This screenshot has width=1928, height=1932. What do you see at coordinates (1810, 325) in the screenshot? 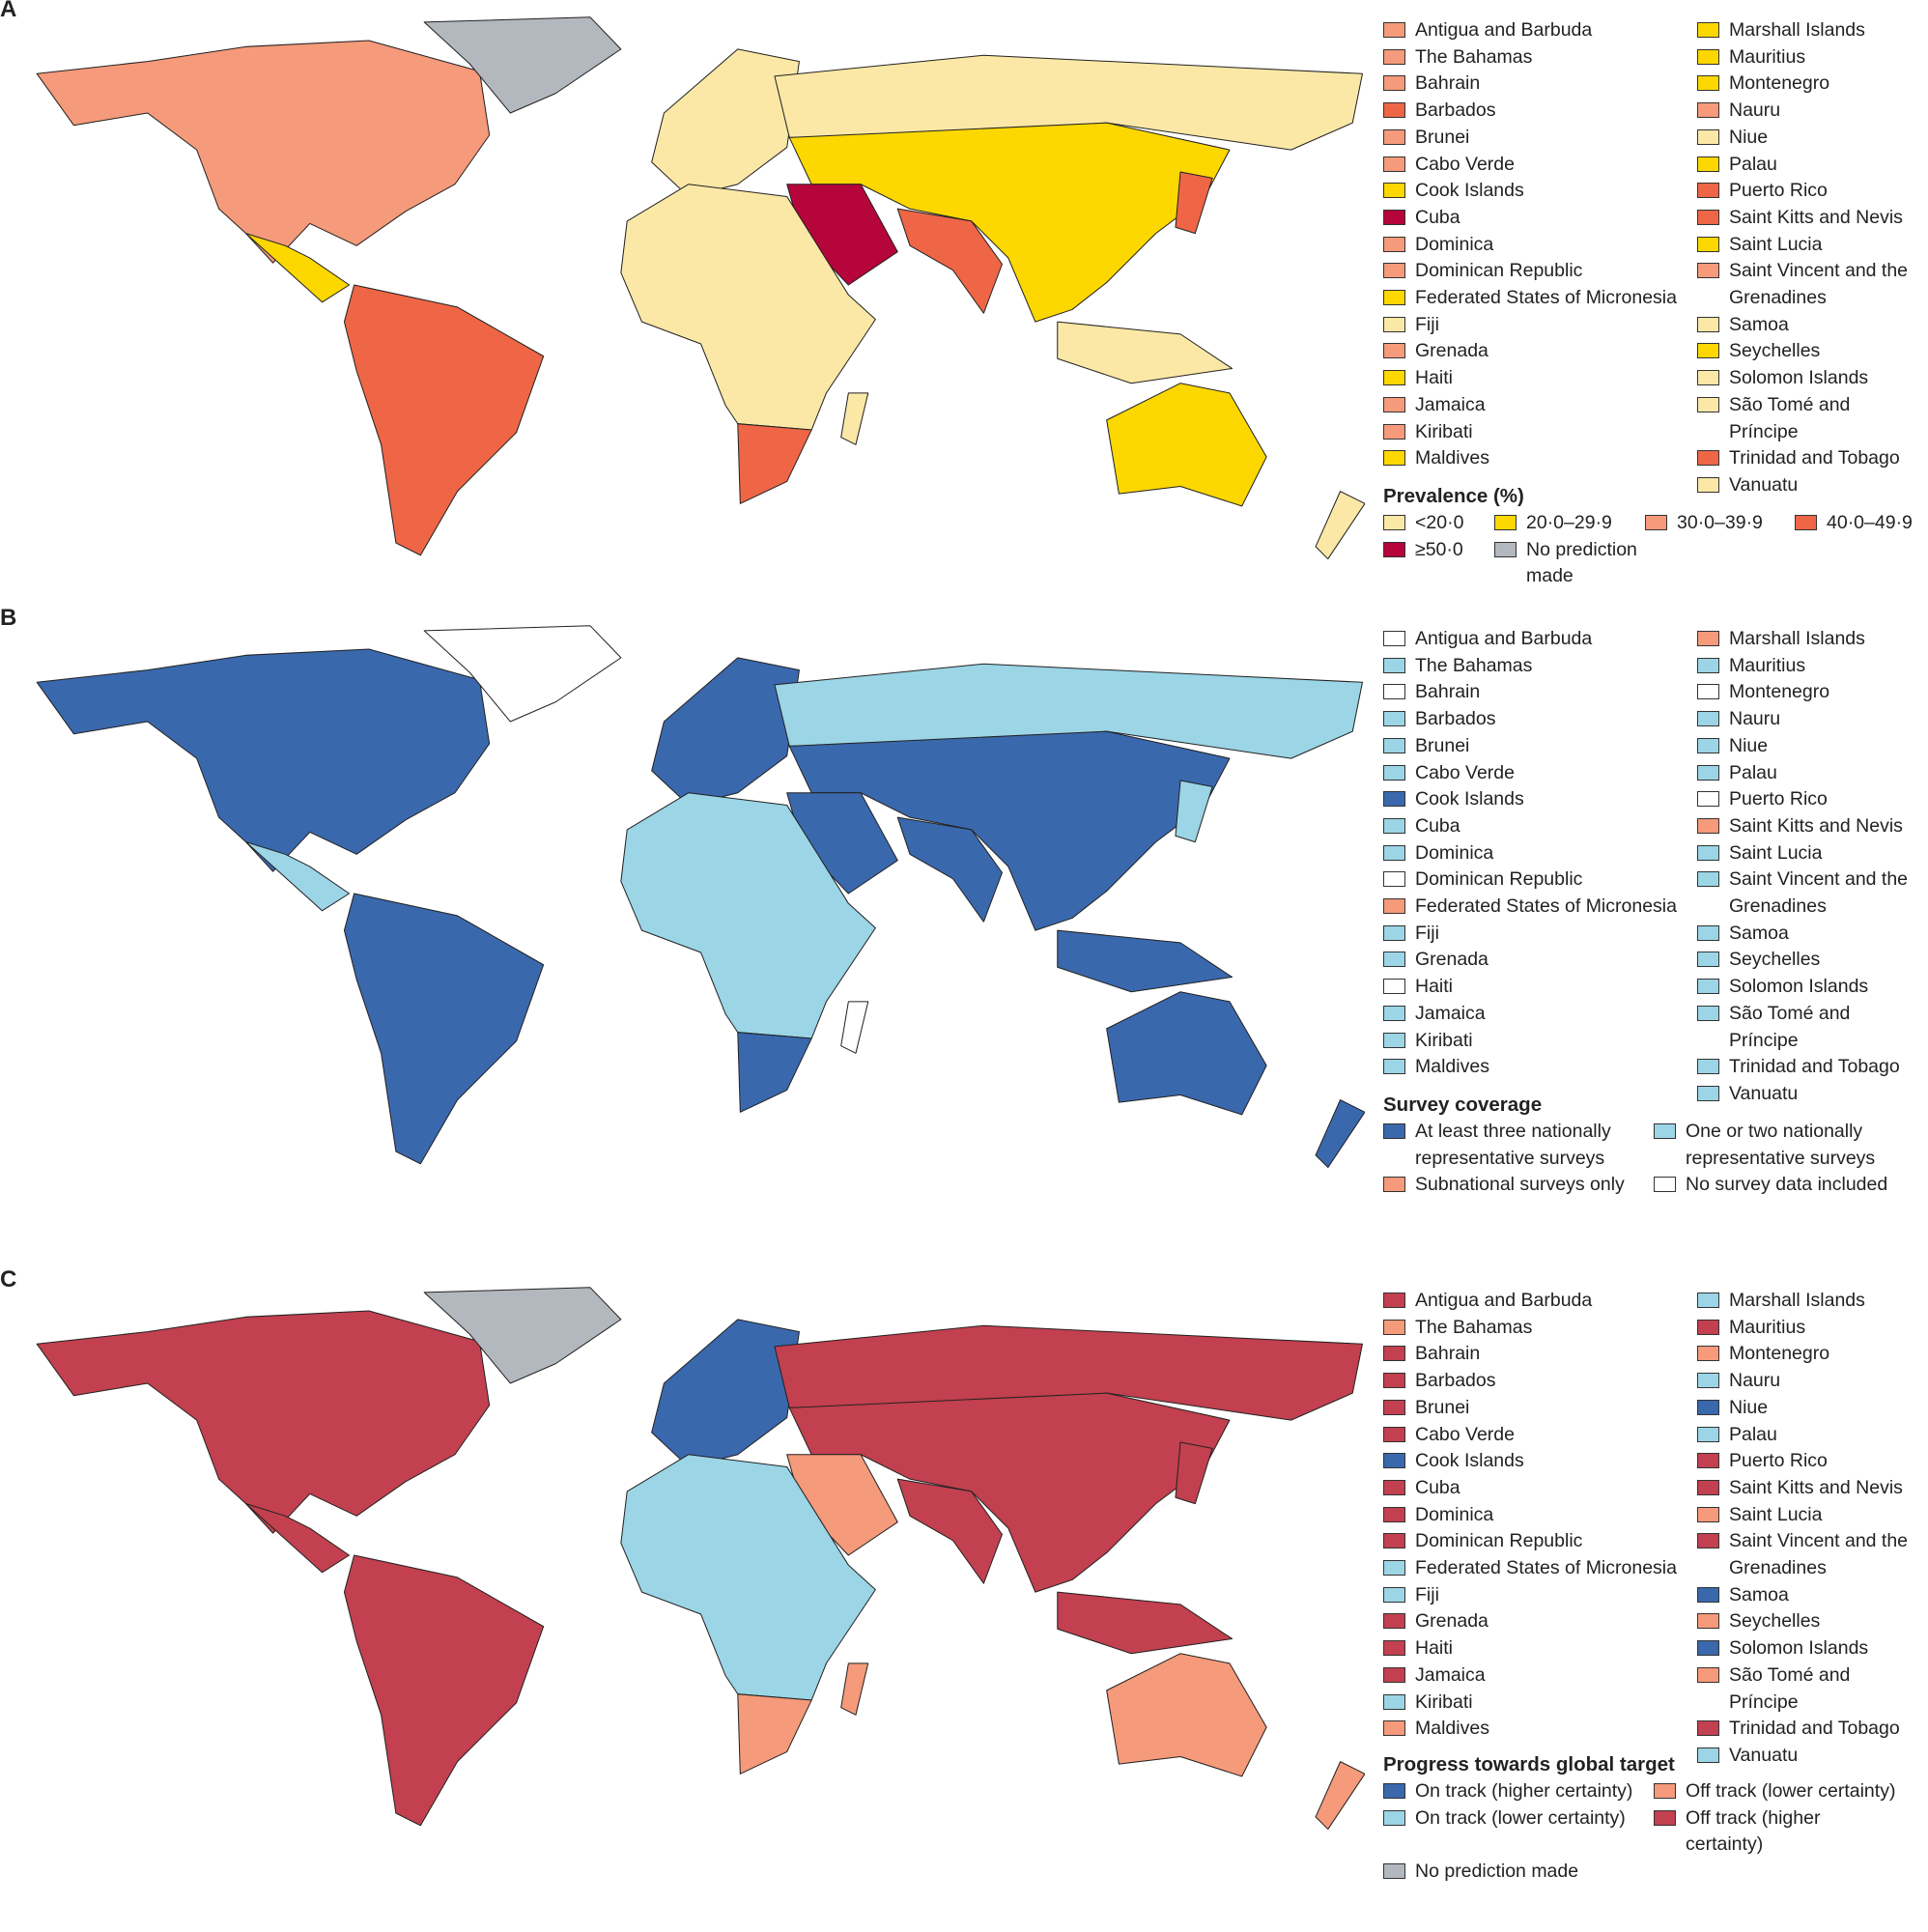
I see `legend-country: Samoa` at bounding box center [1810, 325].